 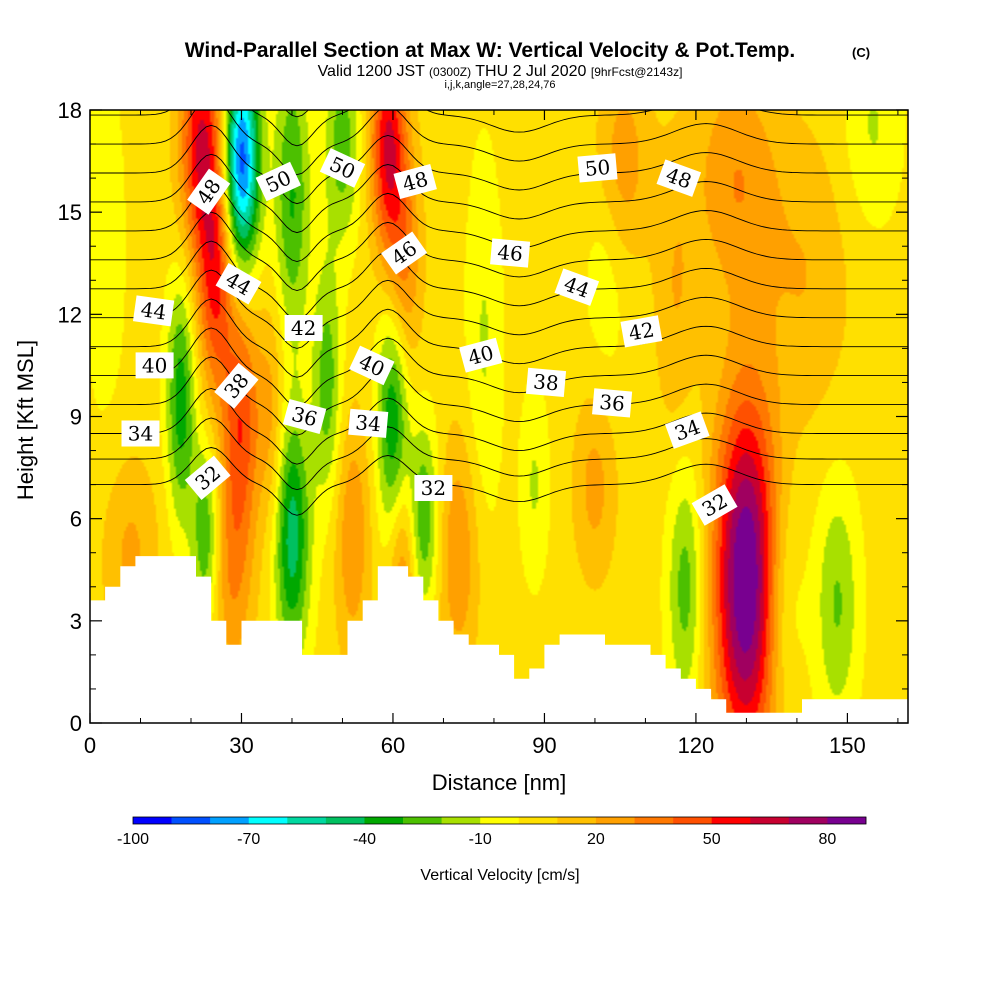 I want to click on contour-label: 46, so click(x=510, y=253).